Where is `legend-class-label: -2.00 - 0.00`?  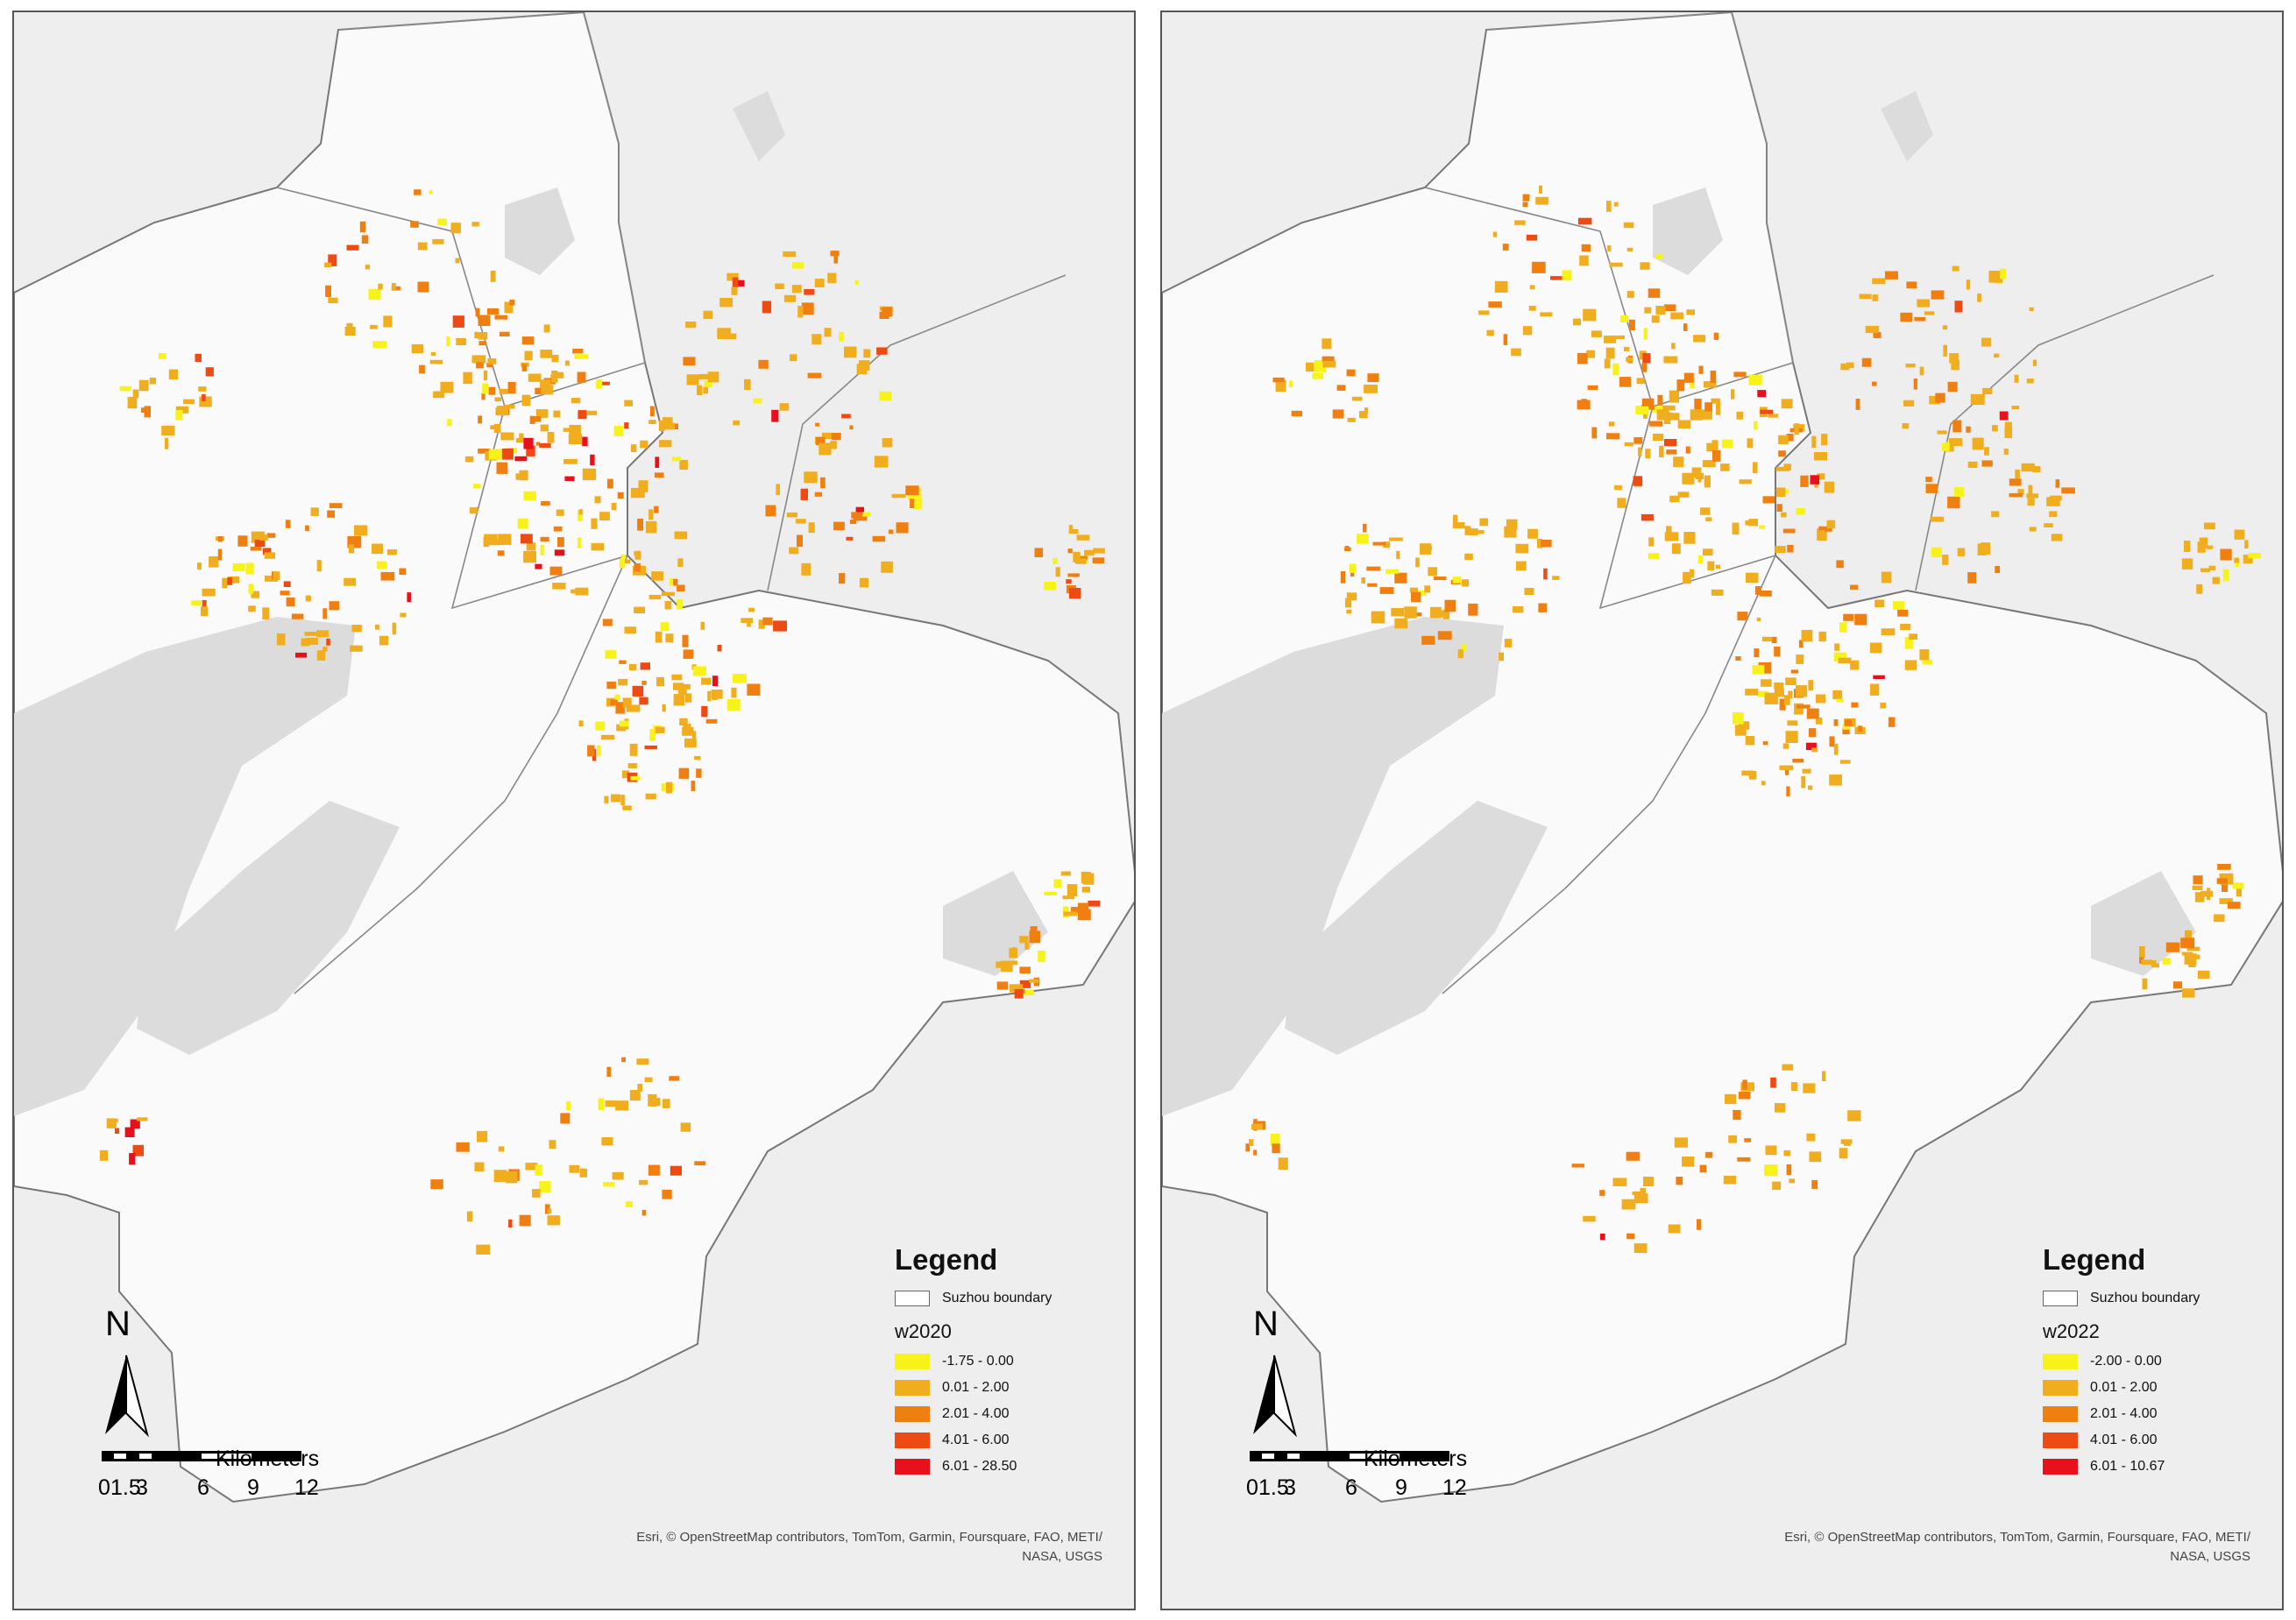 legend-class-label: -2.00 - 0.00 is located at coordinates (2126, 1361).